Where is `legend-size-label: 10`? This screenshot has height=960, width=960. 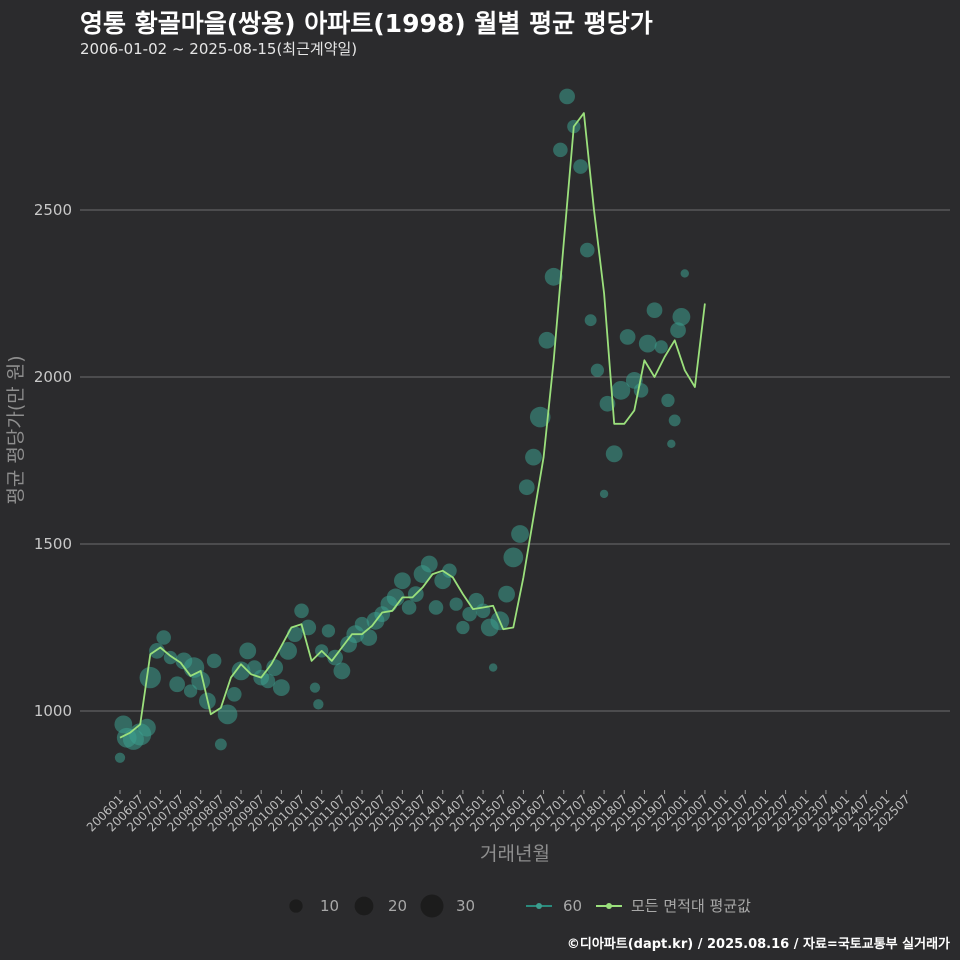
legend-size-label: 10 is located at coordinates (329, 906).